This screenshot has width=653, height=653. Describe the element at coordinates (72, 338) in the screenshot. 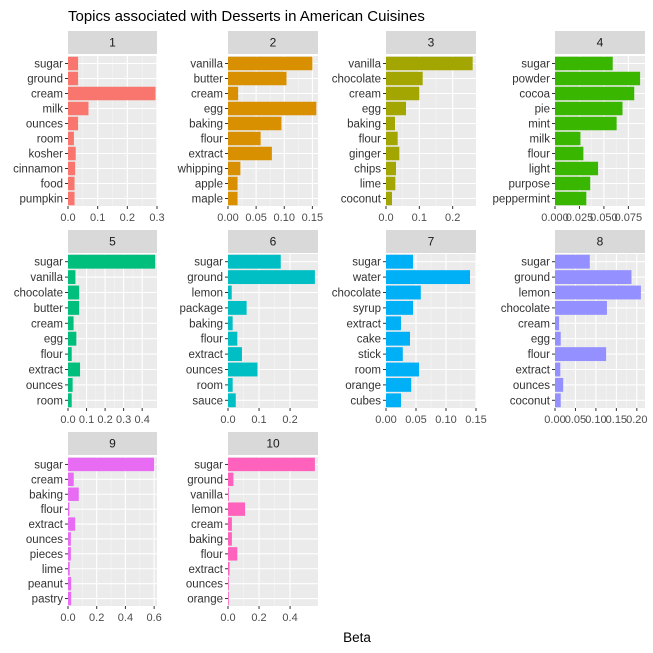

I see `bar-egg` at that location.